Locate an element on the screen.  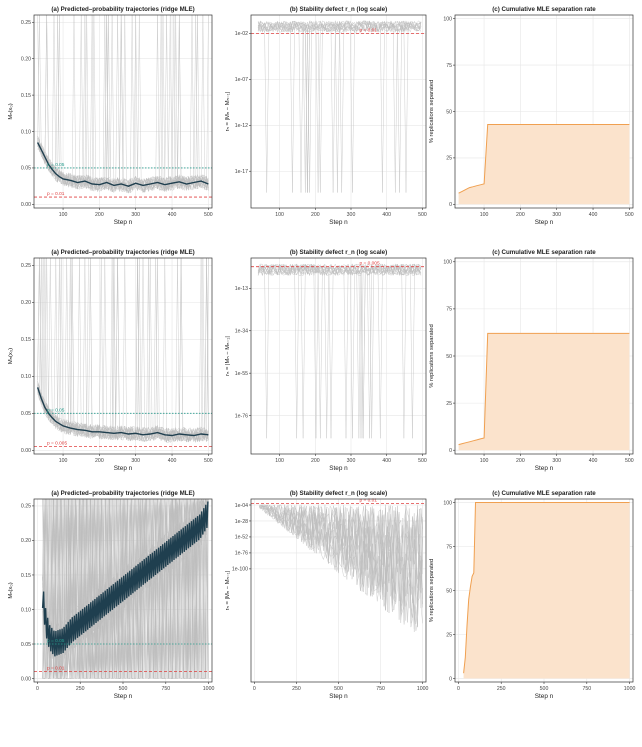
y-tick-label: 0.00 is located at coordinates (26, 205).